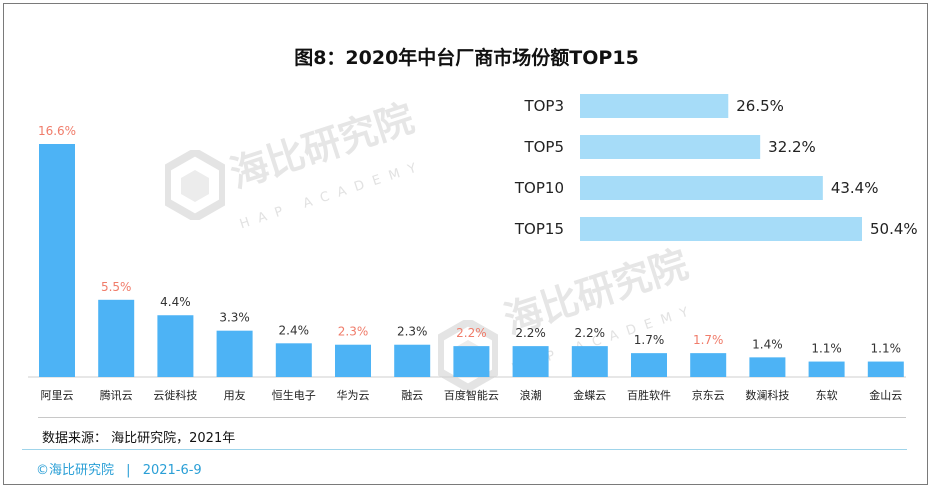 Image resolution: width=933 pixels, height=490 pixels. What do you see at coordinates (885, 395) in the screenshot?
I see `x-tick-label-15: 金山云` at bounding box center [885, 395].